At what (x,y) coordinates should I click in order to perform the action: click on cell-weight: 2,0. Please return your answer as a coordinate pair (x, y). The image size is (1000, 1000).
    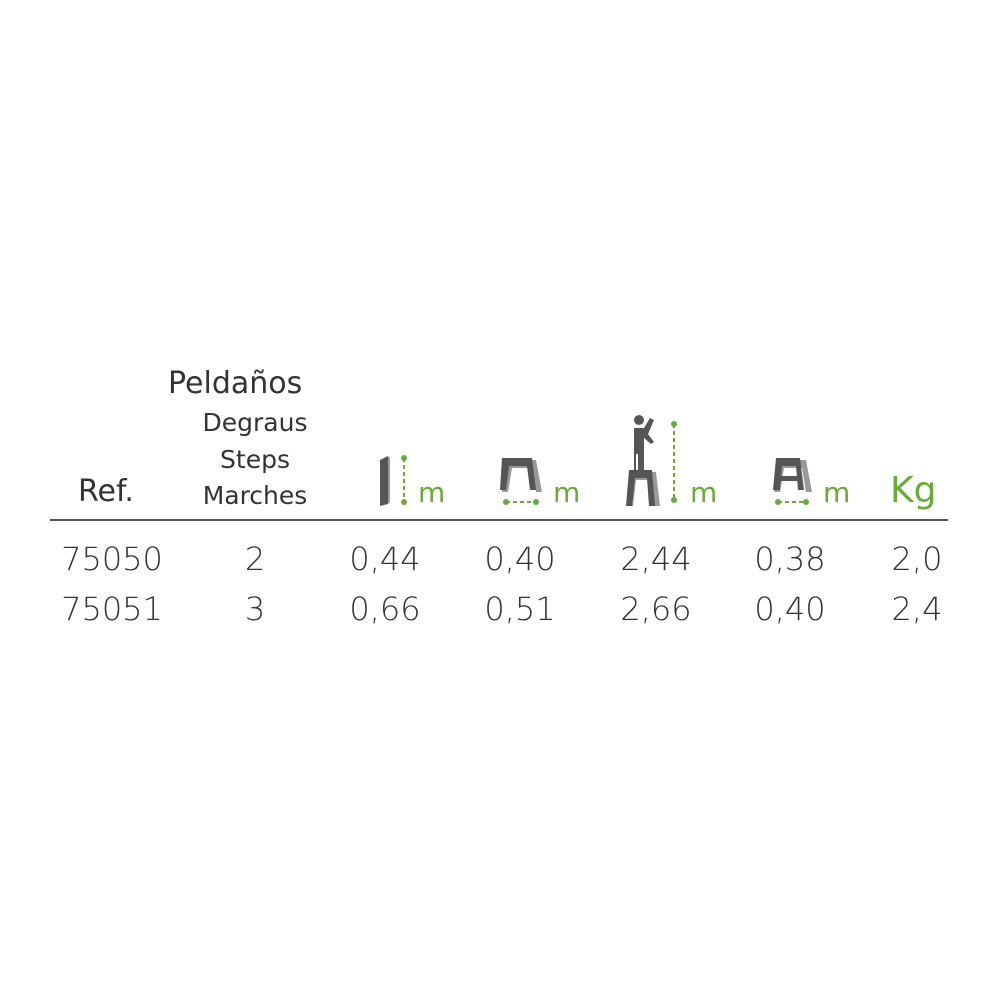
    Looking at the image, I should click on (917, 559).